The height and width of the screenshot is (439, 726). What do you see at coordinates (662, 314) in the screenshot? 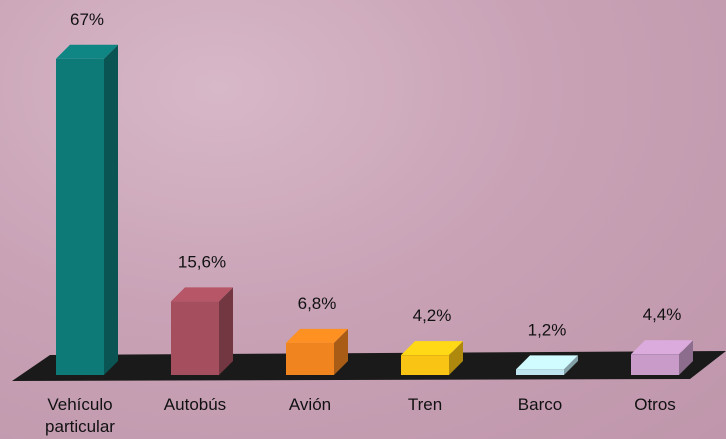
I see `value-label: 4,4%` at bounding box center [662, 314].